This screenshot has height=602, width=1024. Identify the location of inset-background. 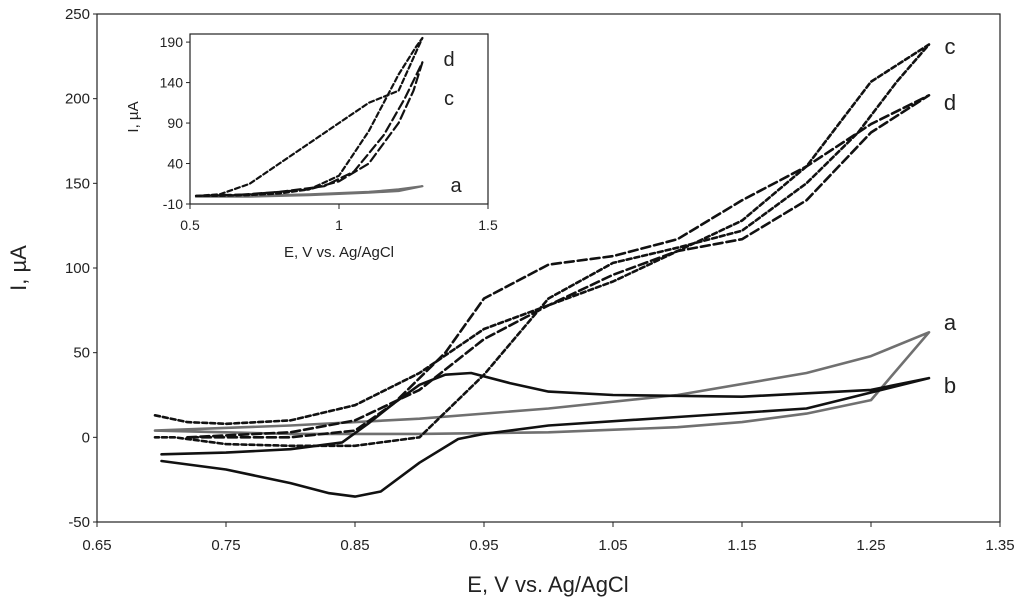
(336, 119).